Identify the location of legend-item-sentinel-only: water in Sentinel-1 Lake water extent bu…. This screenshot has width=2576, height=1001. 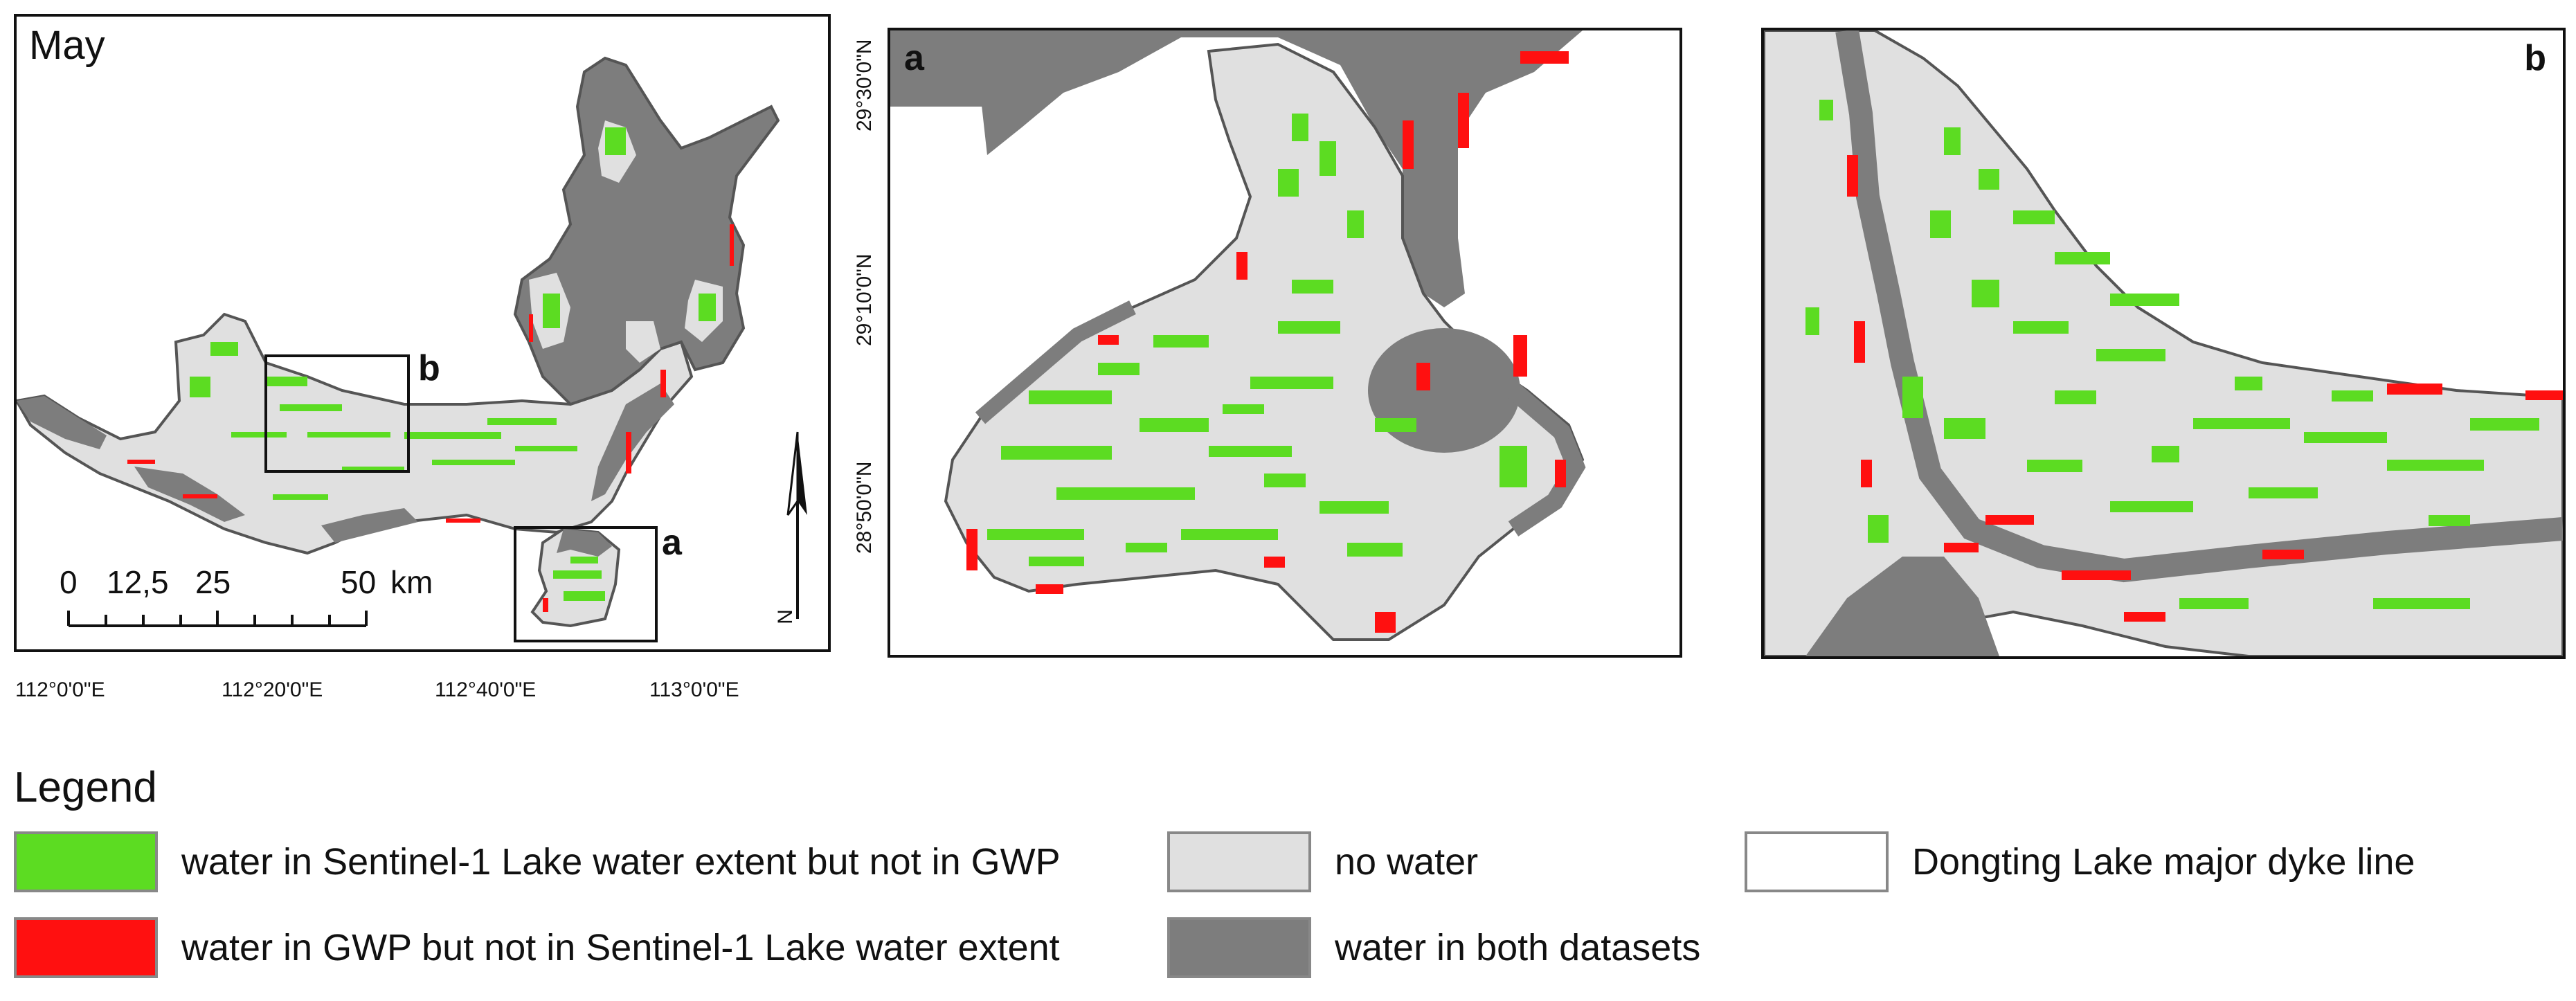
(537, 862).